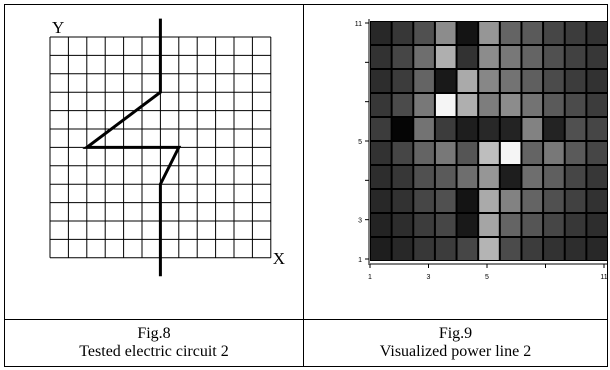 This screenshot has width=610, height=370. I want to click on y-axis-label: Y, so click(58, 27).